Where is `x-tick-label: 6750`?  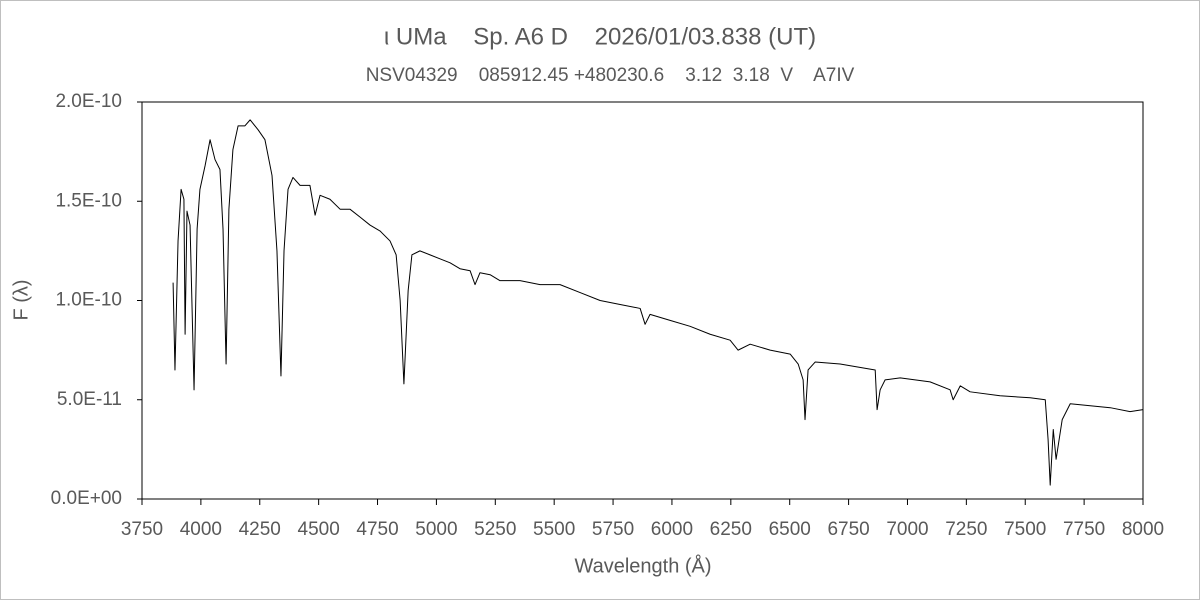 x-tick-label: 6750 is located at coordinates (848, 529).